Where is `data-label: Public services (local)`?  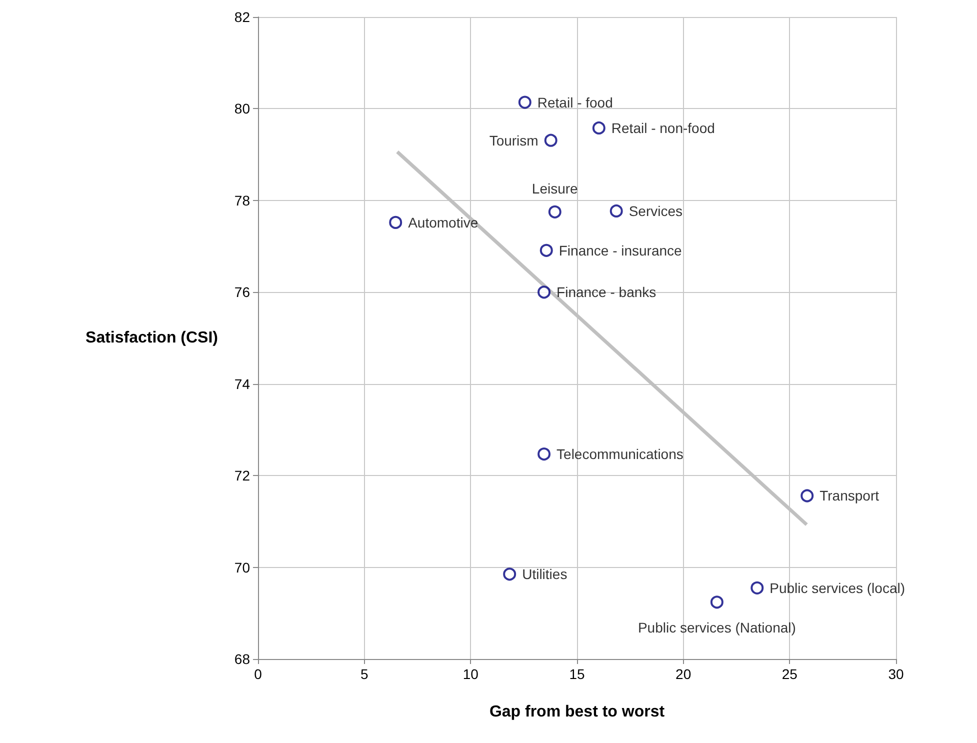
data-label: Public services (local) is located at coordinates (838, 588).